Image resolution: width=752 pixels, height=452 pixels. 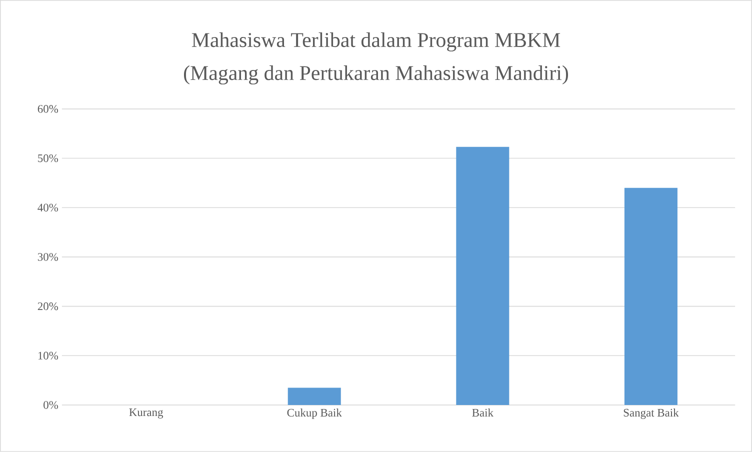 I want to click on x-tick-label: Cukup Baik, so click(x=314, y=413).